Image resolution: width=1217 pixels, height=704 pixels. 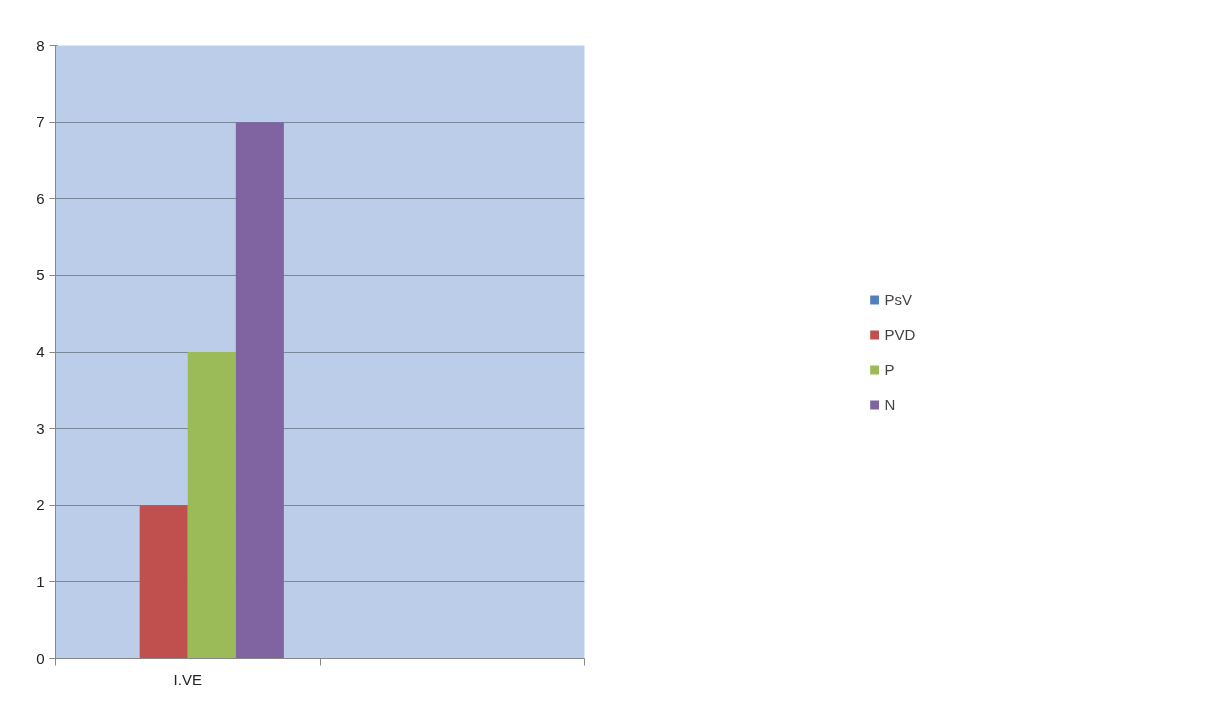 I want to click on y-tick-label: 0, so click(x=40, y=658).